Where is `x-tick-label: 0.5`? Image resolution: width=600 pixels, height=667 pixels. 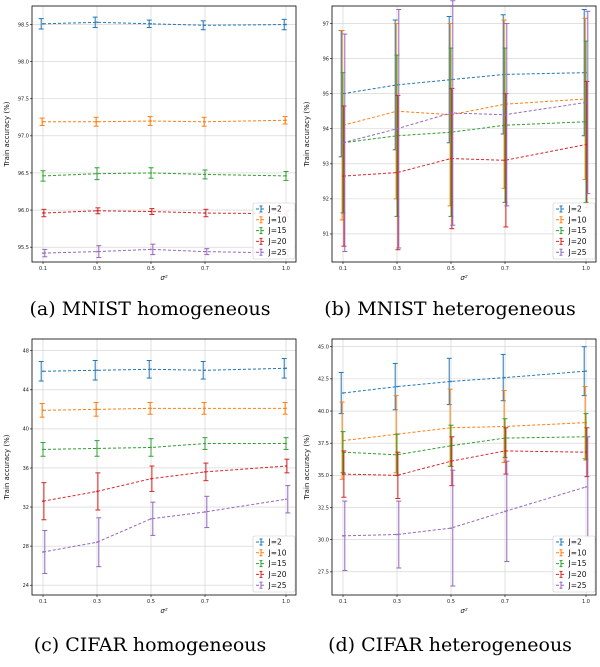 x-tick-label: 0.5 is located at coordinates (151, 269).